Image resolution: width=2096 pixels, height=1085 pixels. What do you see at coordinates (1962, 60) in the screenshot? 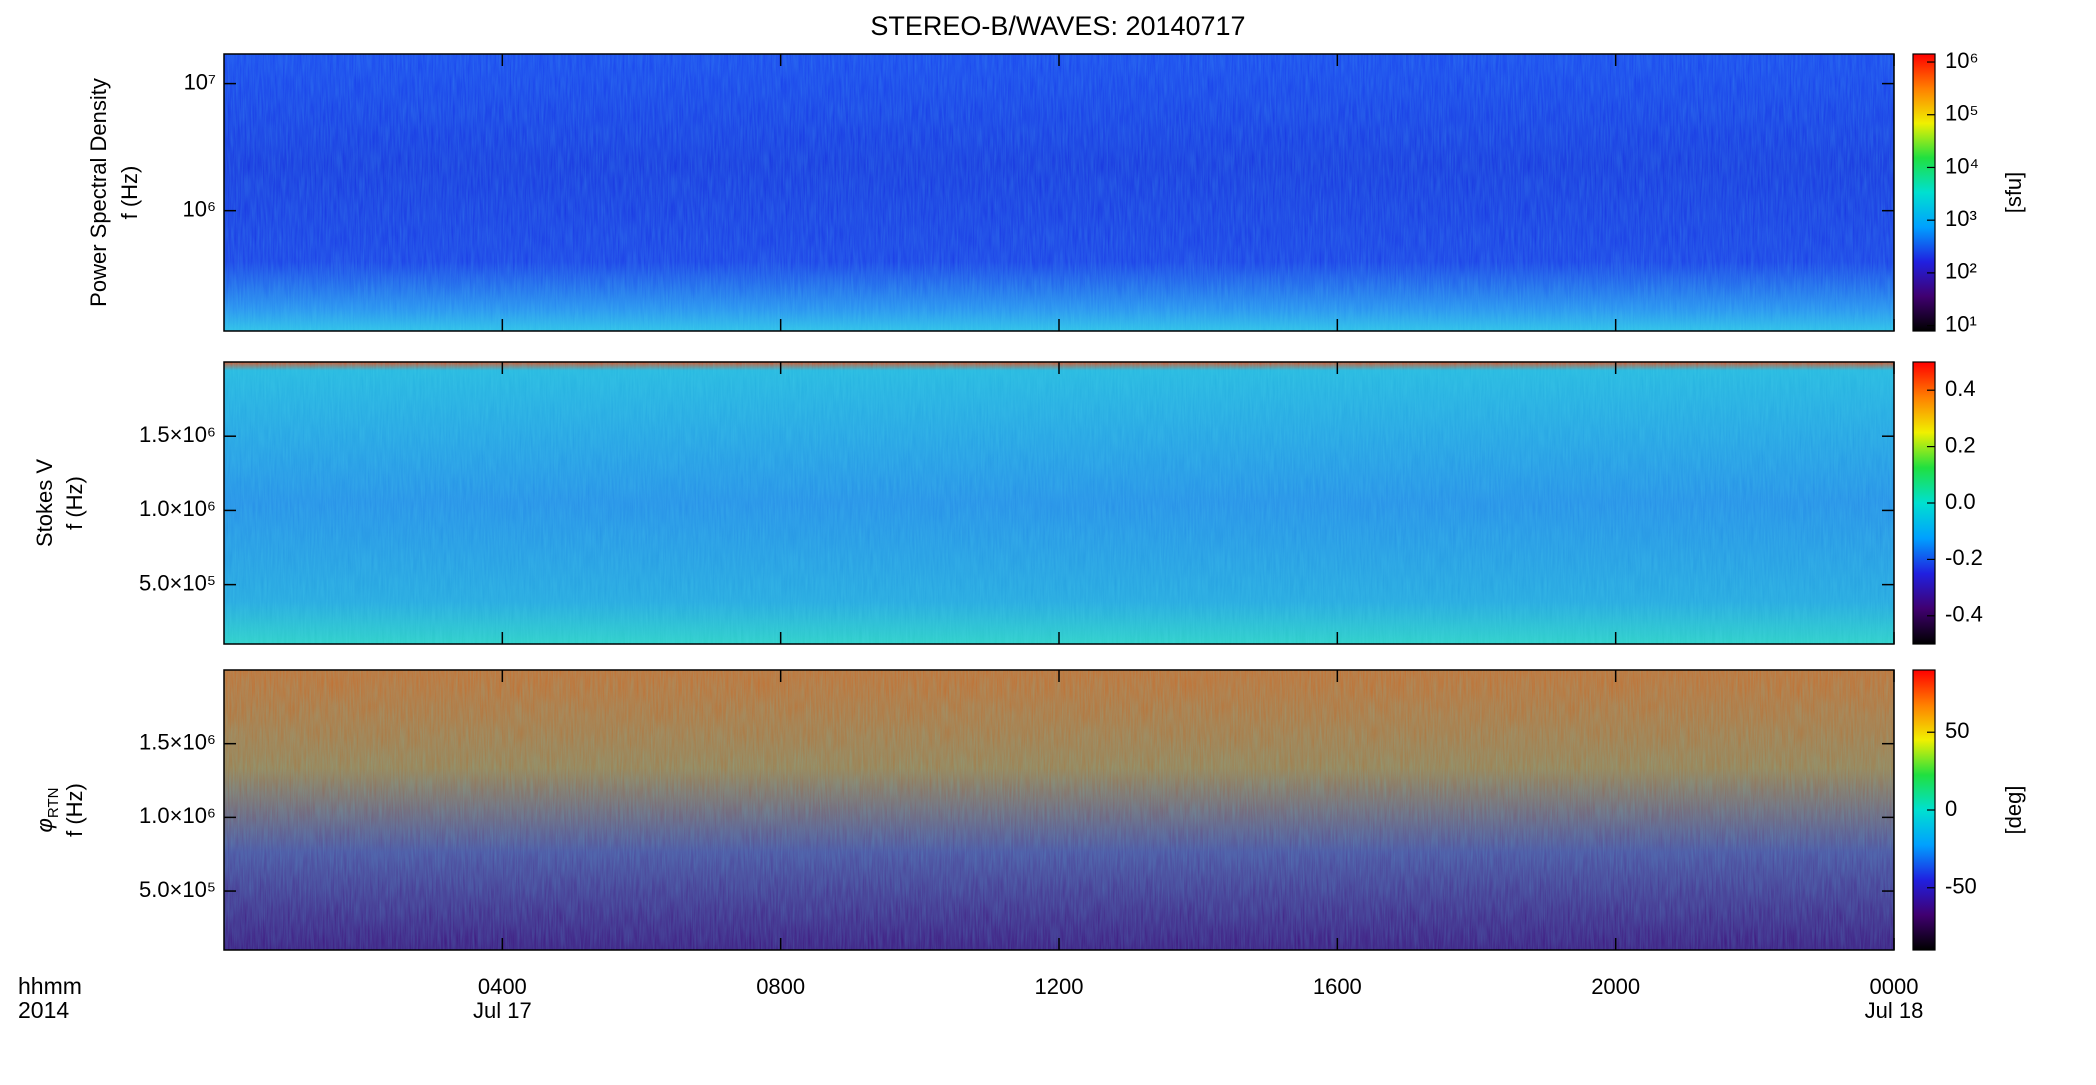
I see `colorbar-tick-label: 10⁶` at bounding box center [1962, 60].